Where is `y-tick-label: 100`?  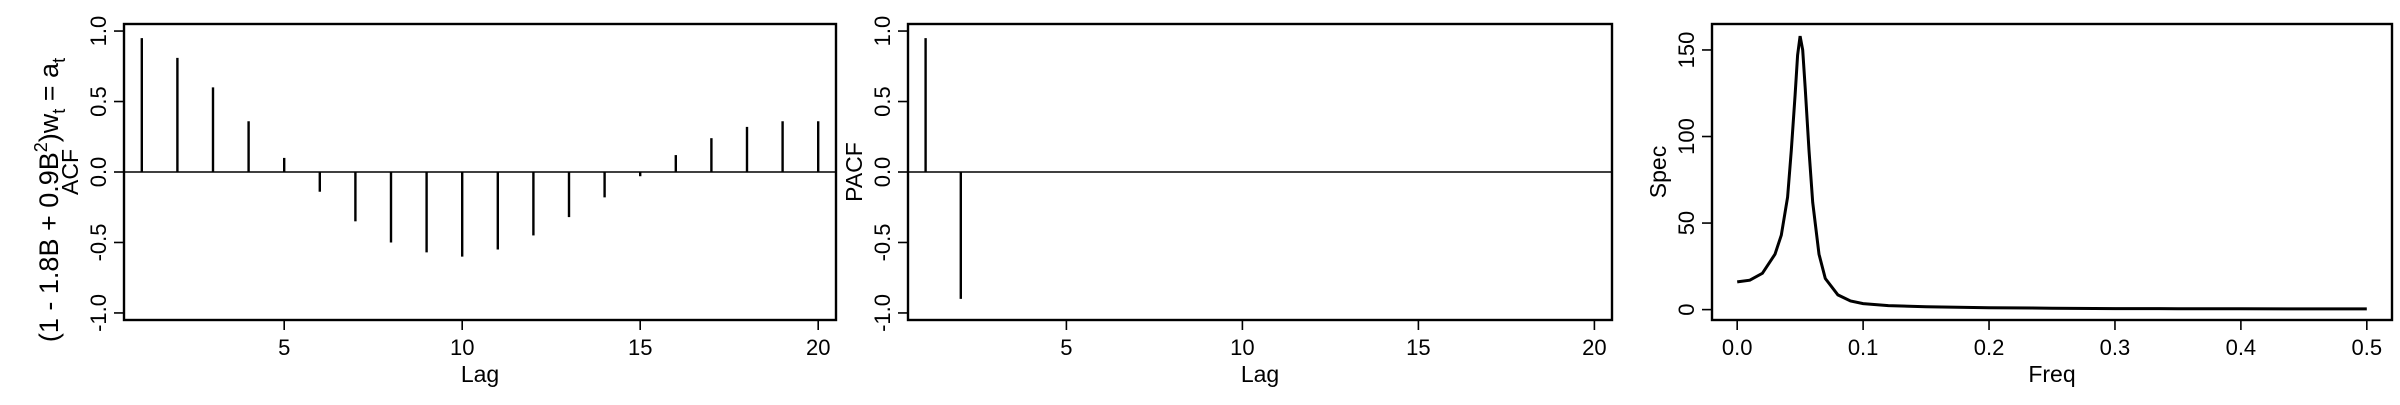 y-tick-label: 100 is located at coordinates (1686, 136).